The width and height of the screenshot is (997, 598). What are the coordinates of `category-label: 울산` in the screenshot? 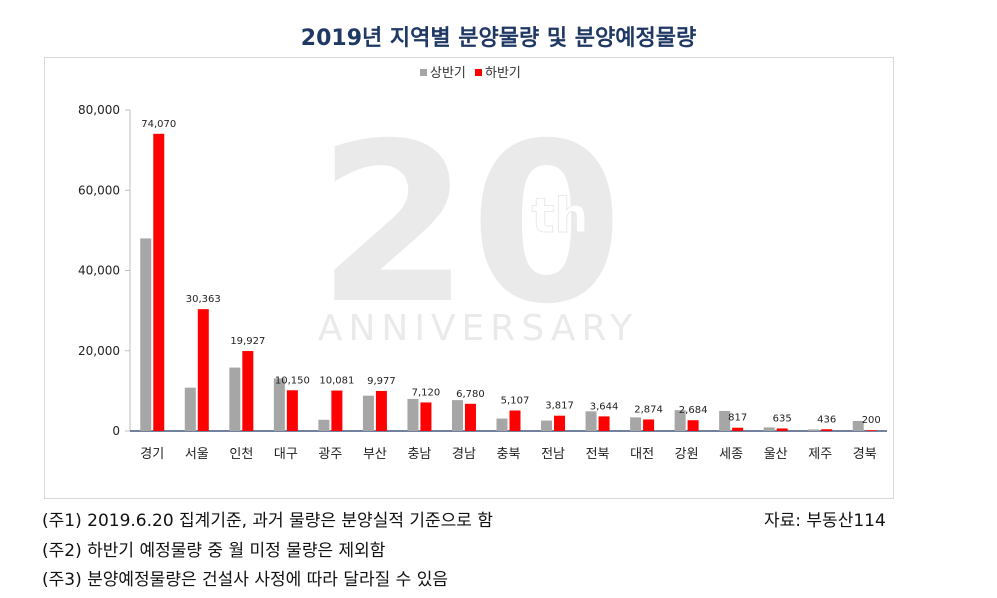 It's located at (776, 454).